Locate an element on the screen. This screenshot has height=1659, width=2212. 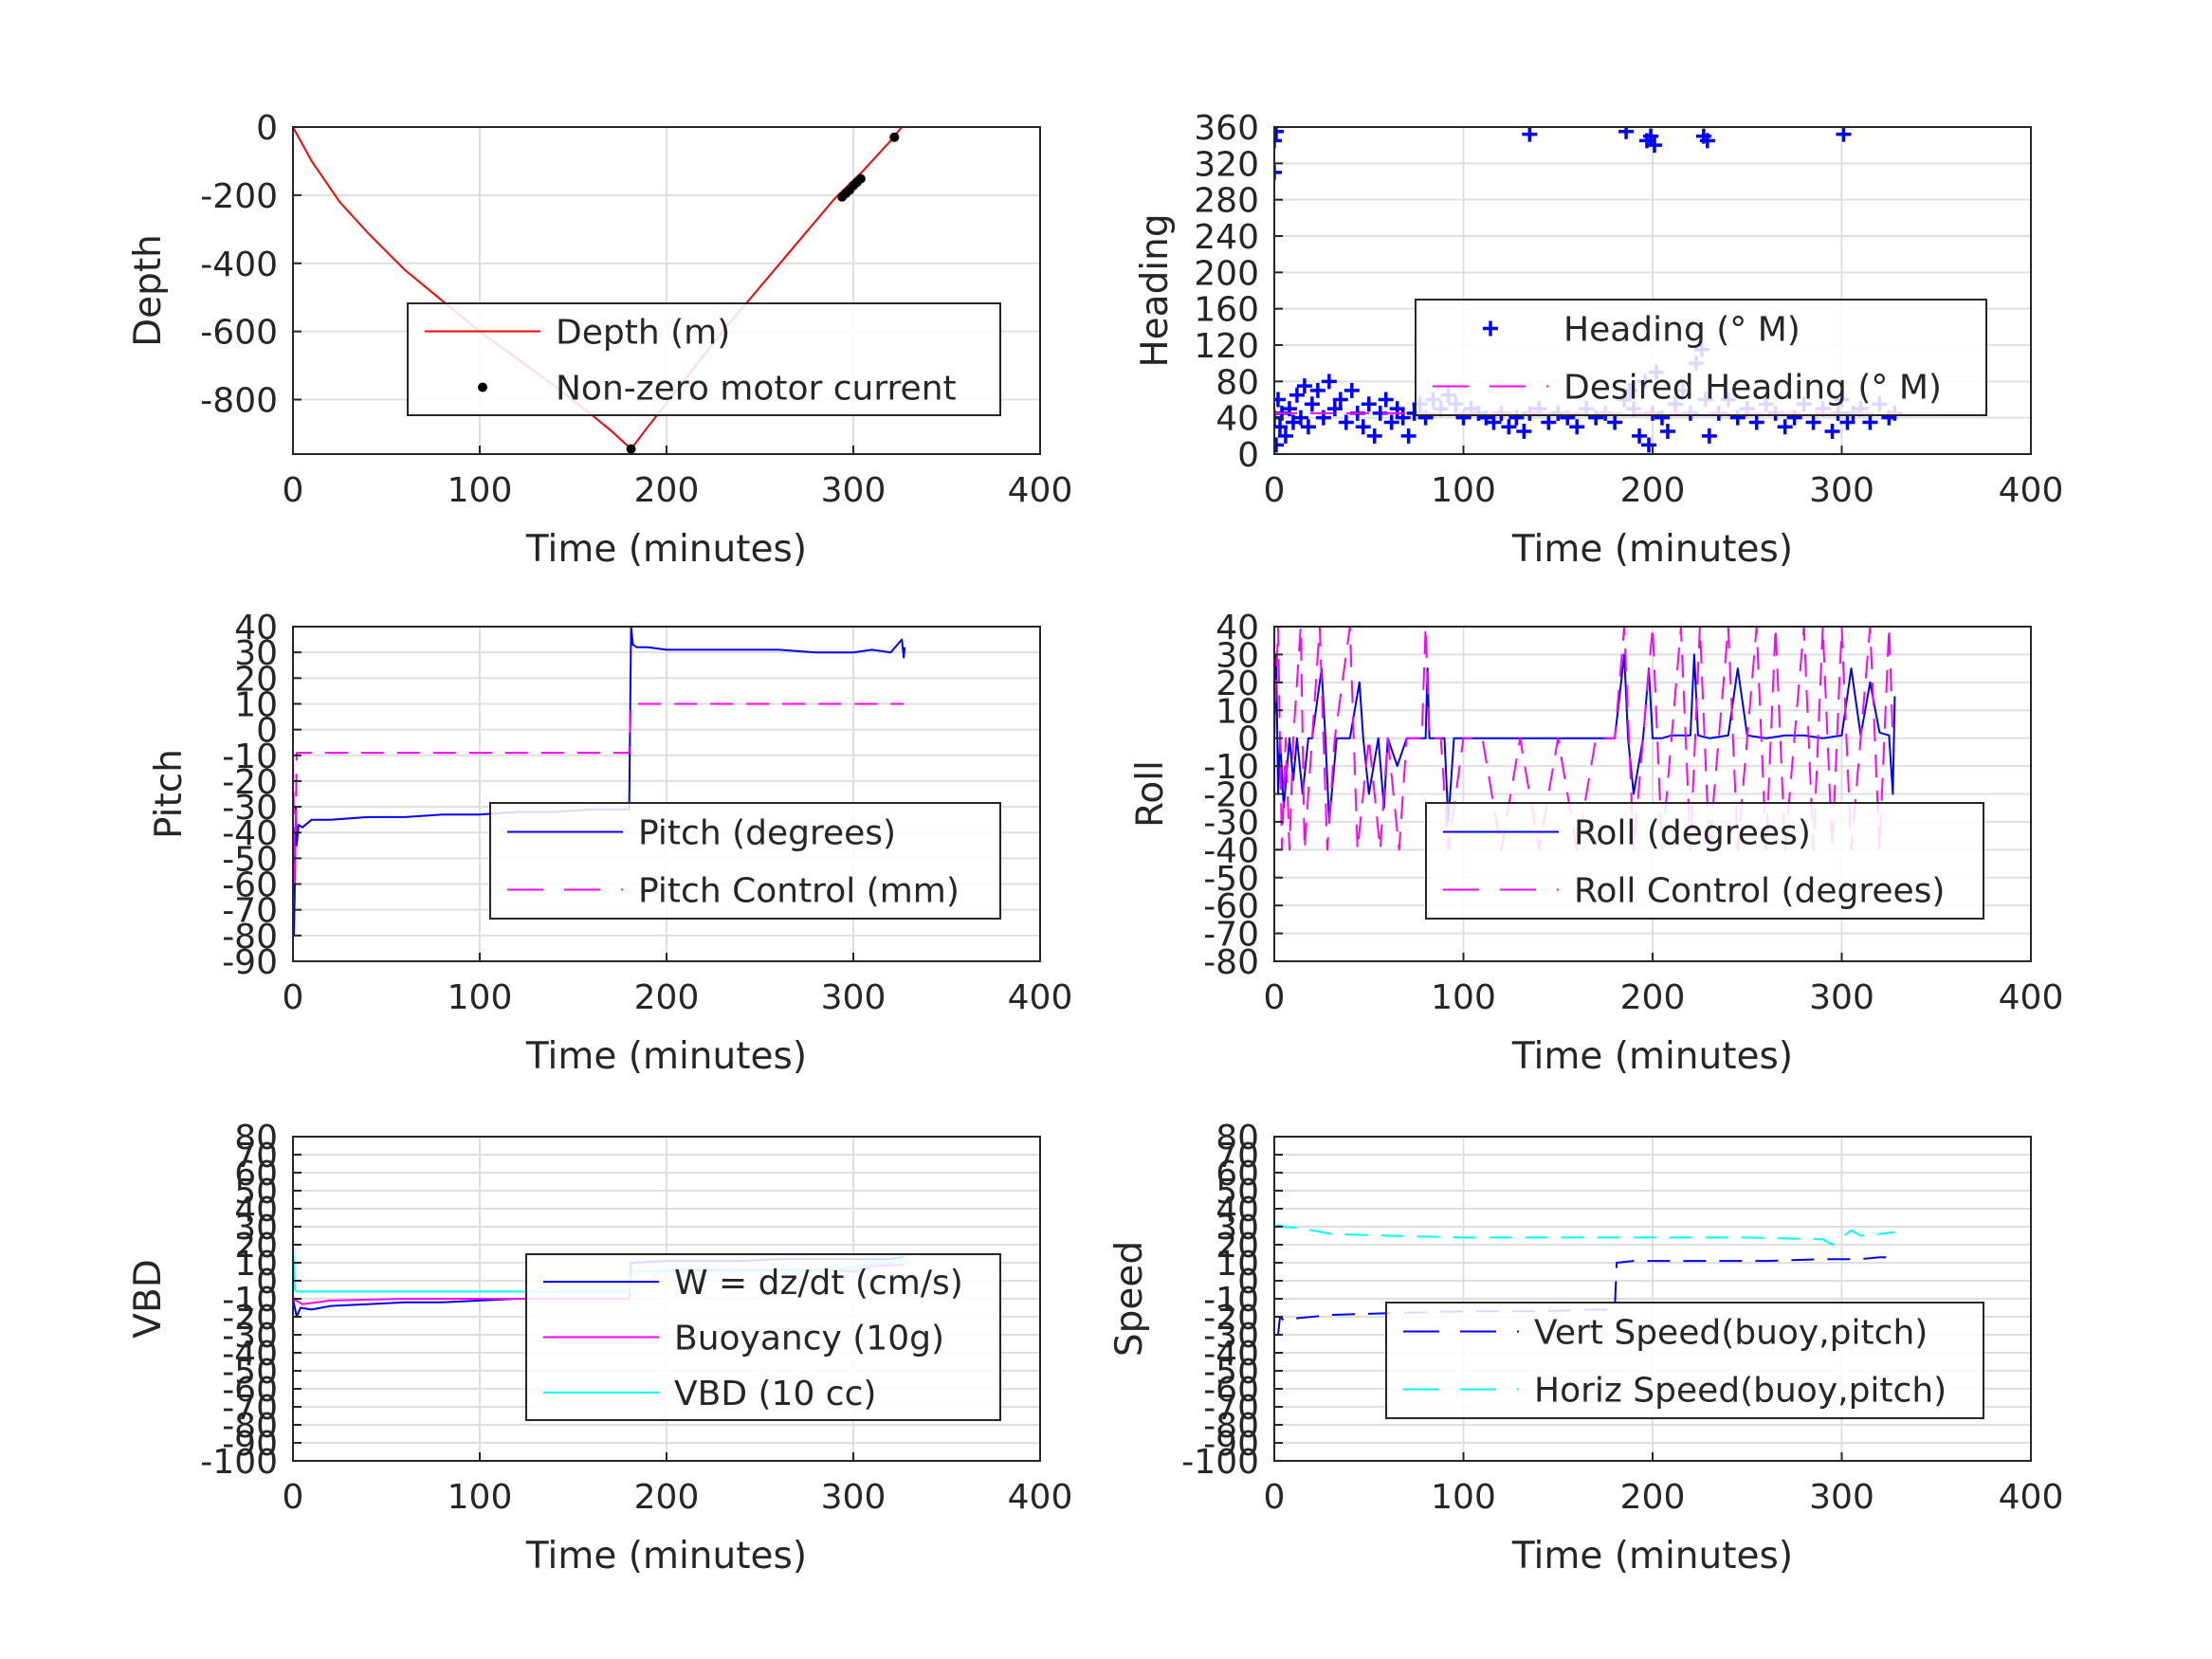
speed-ytick-label: -20 is located at coordinates (1231, 1318).